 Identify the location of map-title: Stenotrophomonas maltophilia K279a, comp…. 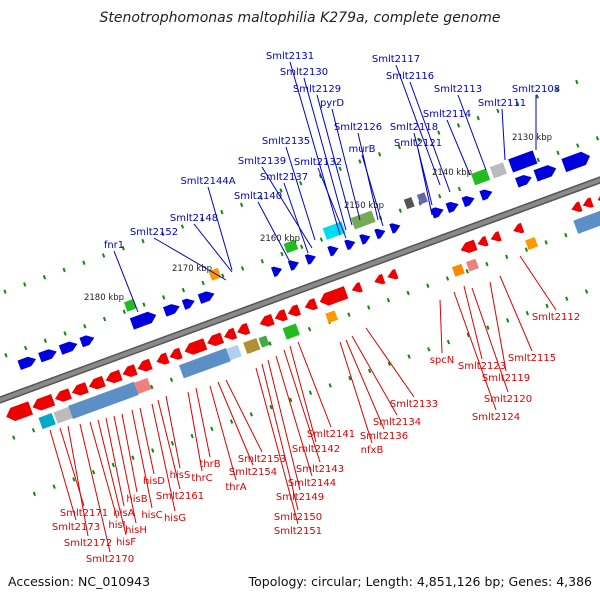
(300, 18).